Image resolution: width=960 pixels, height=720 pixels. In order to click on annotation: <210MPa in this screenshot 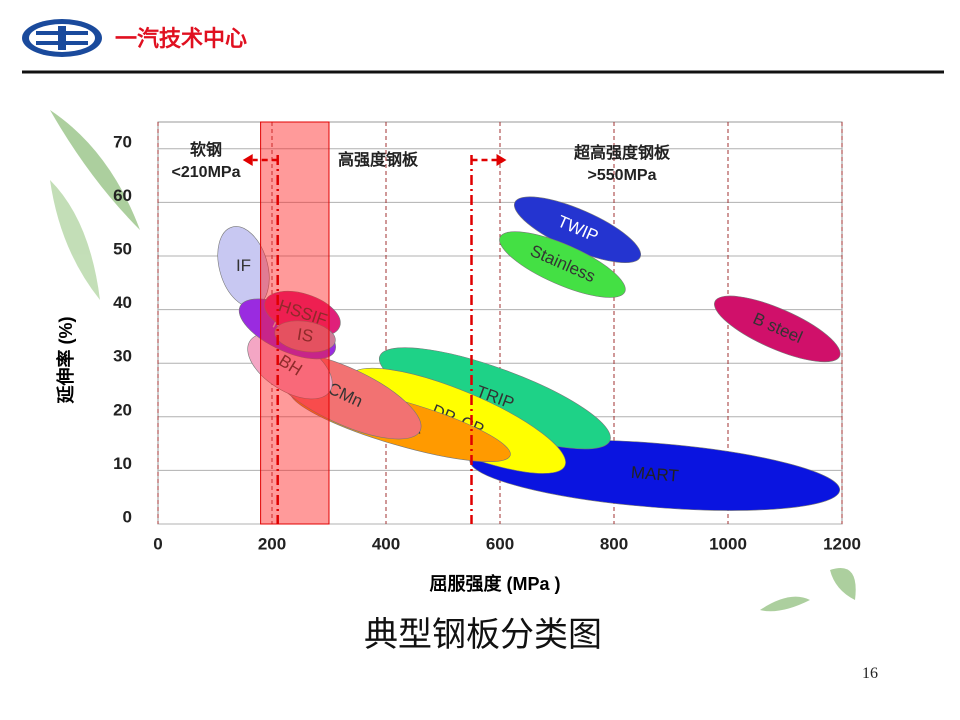, I will do `click(206, 172)`.